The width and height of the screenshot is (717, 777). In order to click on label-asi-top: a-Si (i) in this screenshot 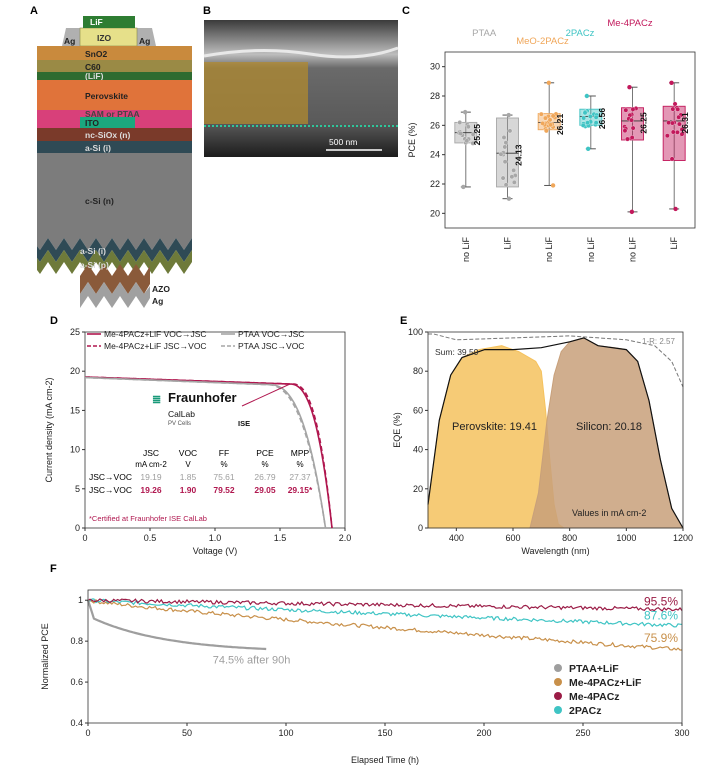, I will do `click(98, 148)`.